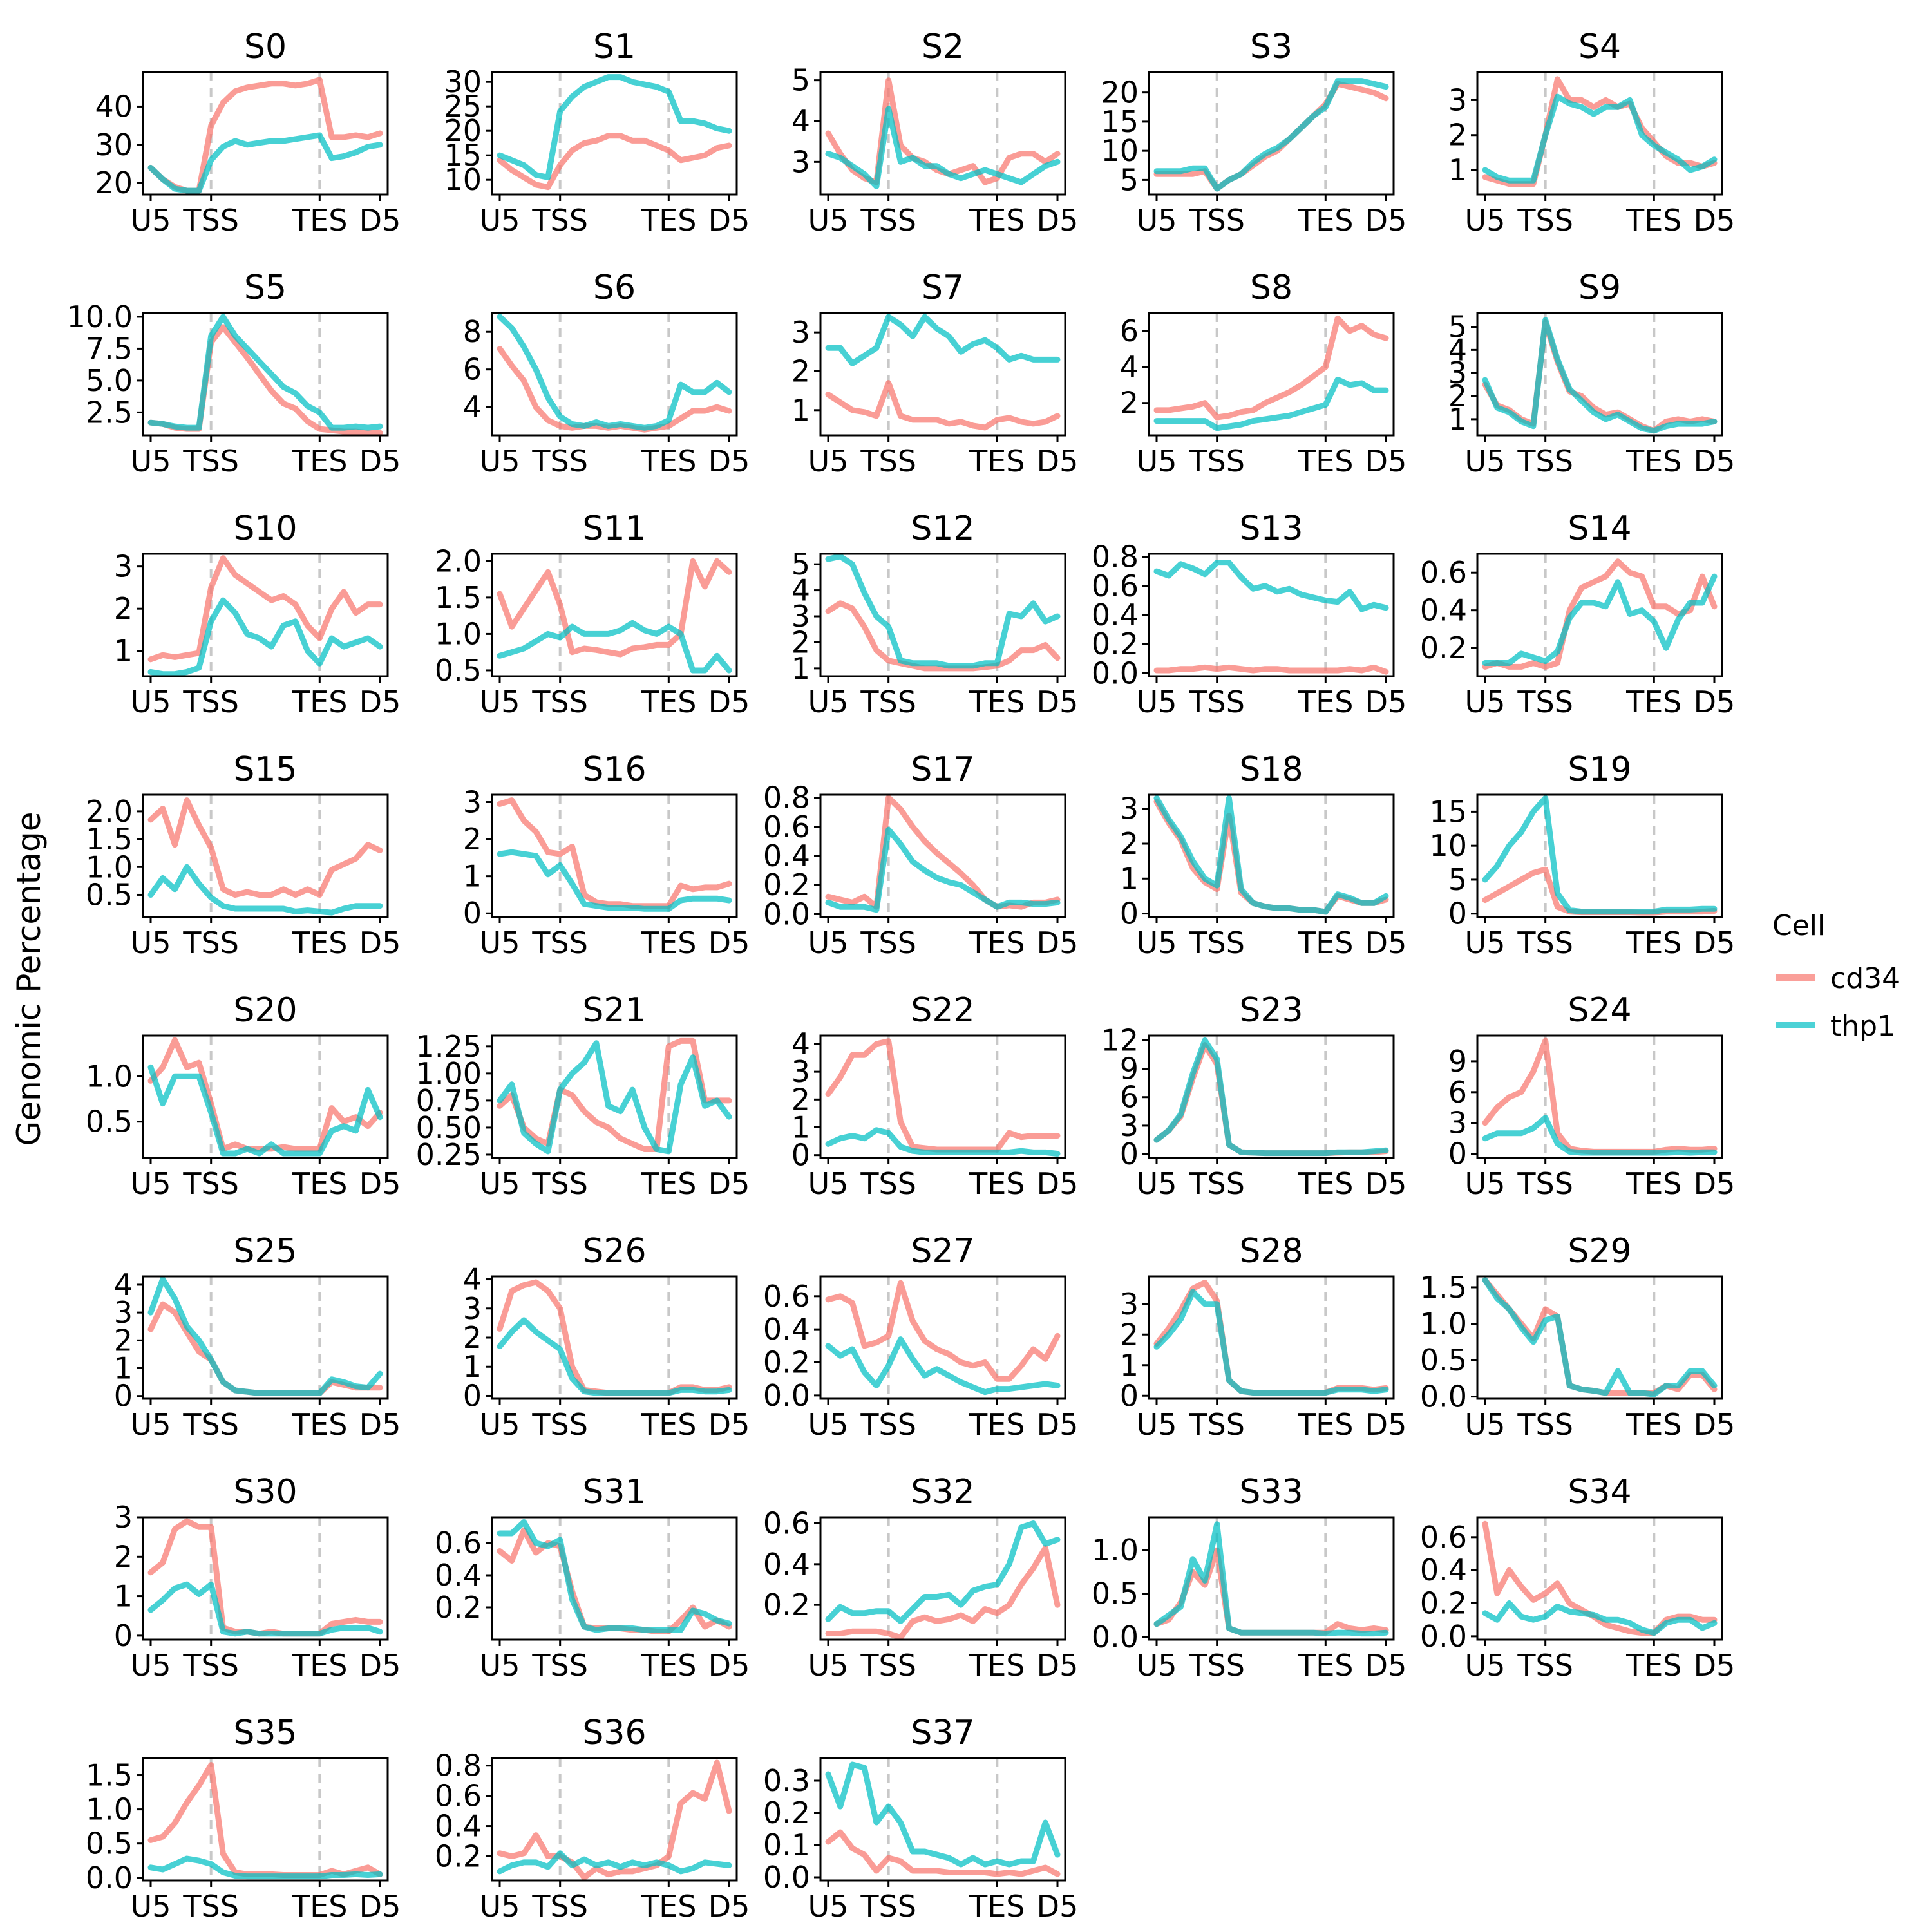 The height and width of the screenshot is (1932, 1932). I want to click on legend: Cell cd34 thp1, so click(1836, 976).